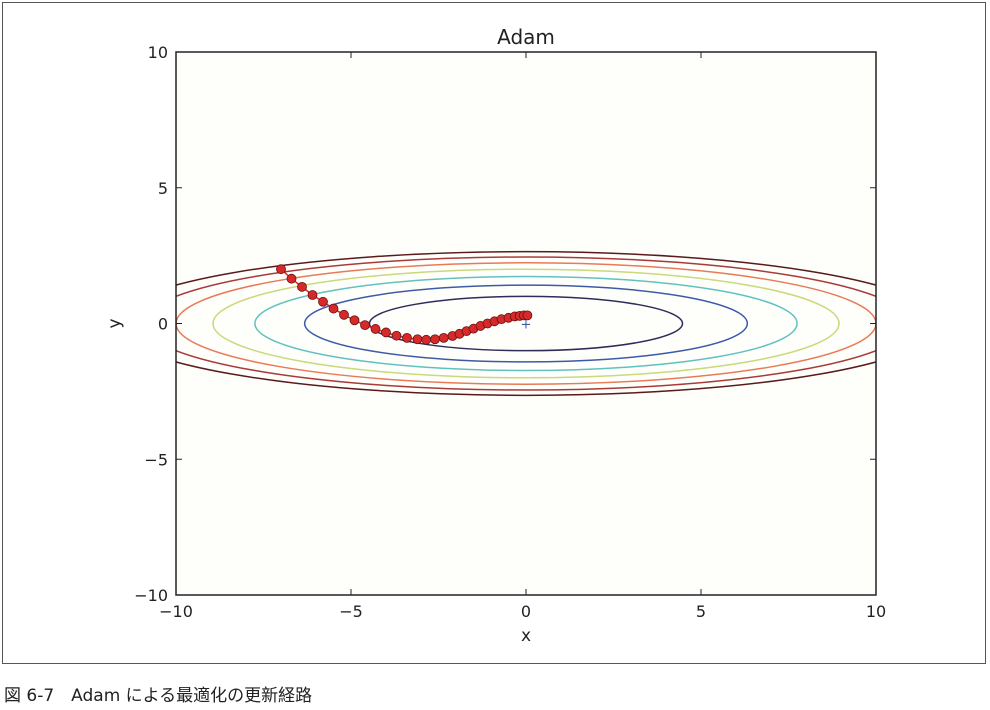  I want to click on chart-title: Adam, so click(526, 37).